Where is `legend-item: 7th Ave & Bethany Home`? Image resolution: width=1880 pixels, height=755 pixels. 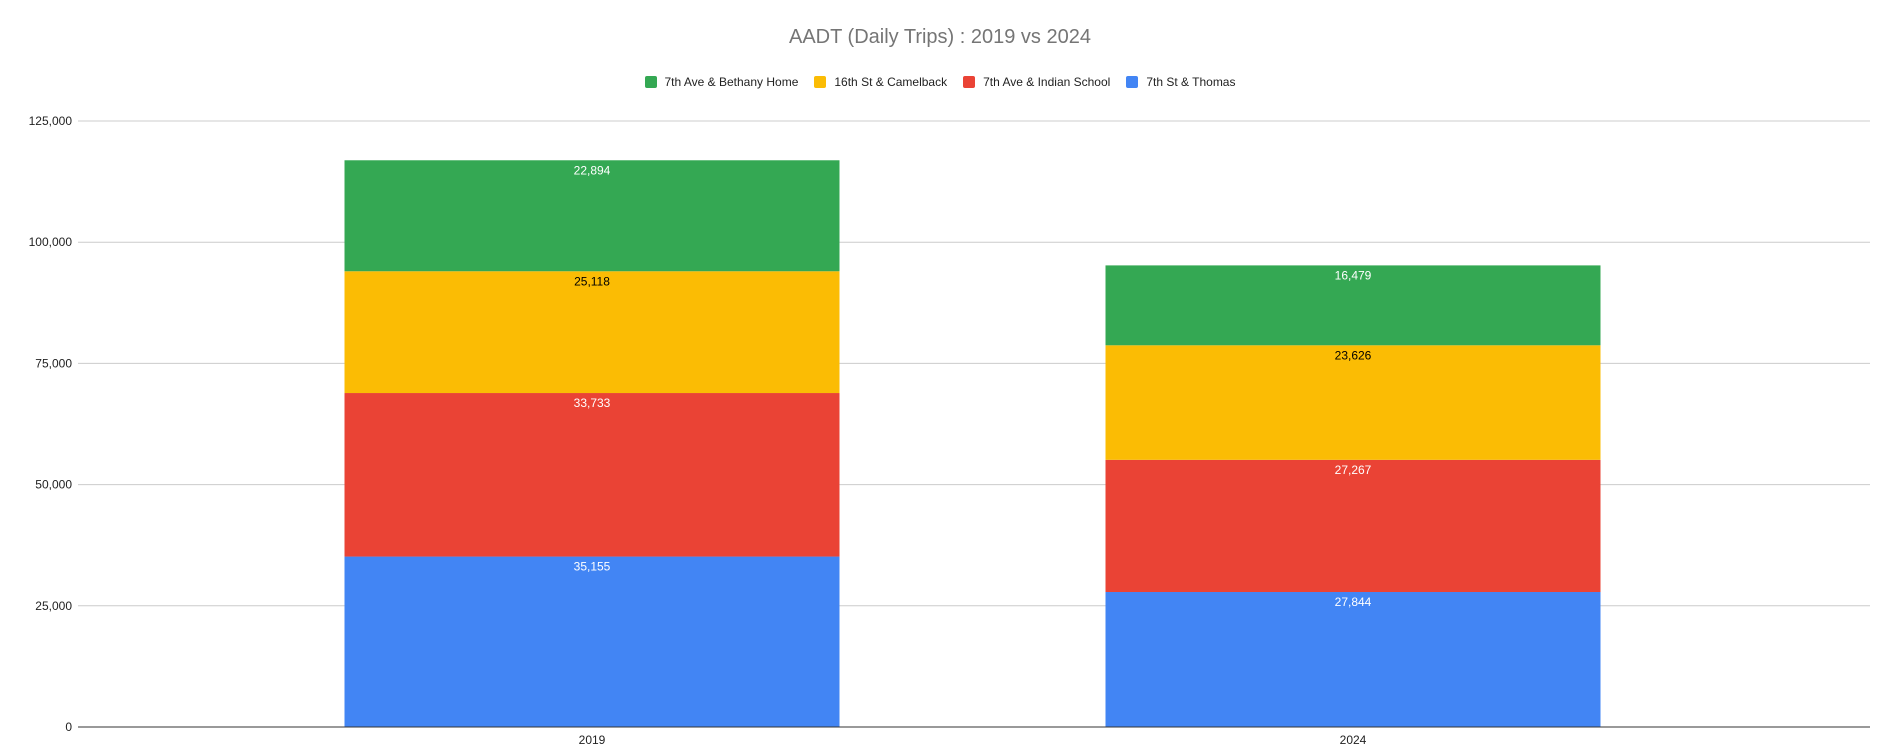
legend-item: 7th Ave & Bethany Home is located at coordinates (721, 82).